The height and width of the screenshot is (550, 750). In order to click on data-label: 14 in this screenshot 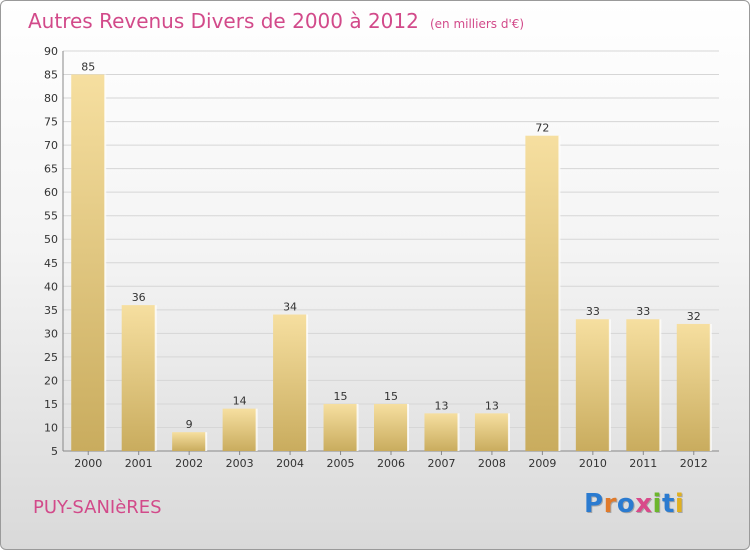, I will do `click(240, 401)`.